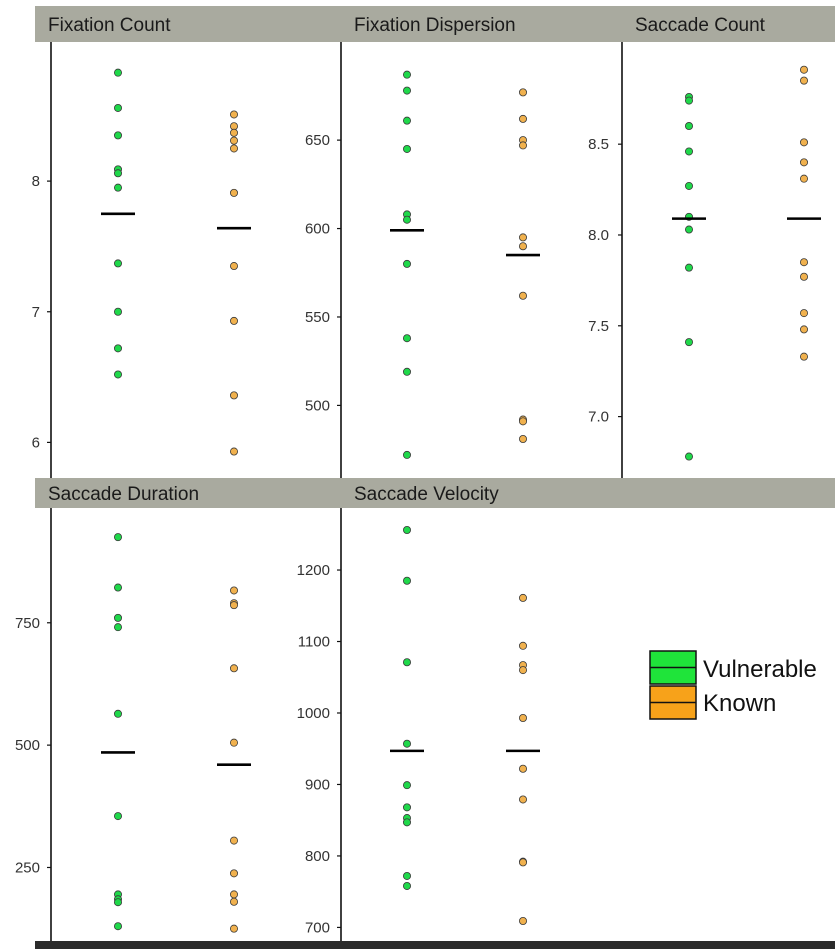 The height and width of the screenshot is (949, 835). Describe the element at coordinates (109, 25) in the screenshot. I see `panel-title: Fixation Count` at that location.